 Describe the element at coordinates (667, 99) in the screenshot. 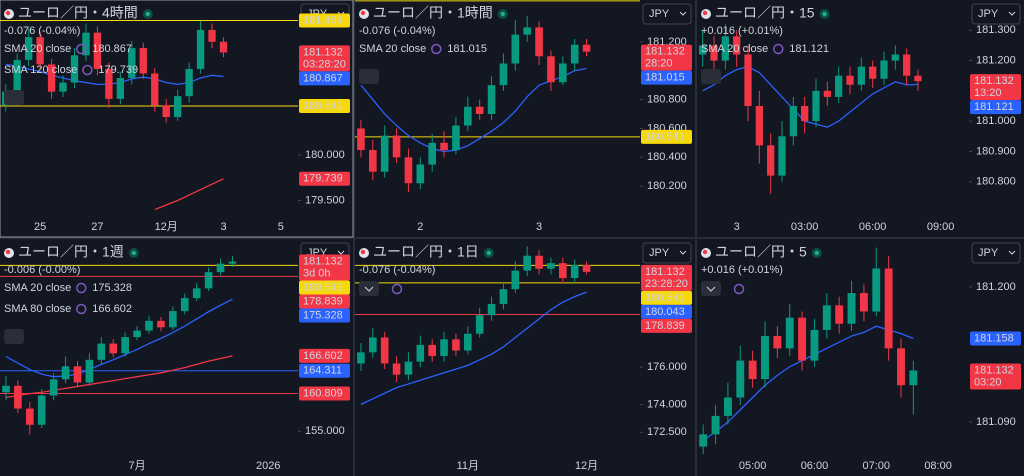

I see `y-tick-label: 180.800` at that location.